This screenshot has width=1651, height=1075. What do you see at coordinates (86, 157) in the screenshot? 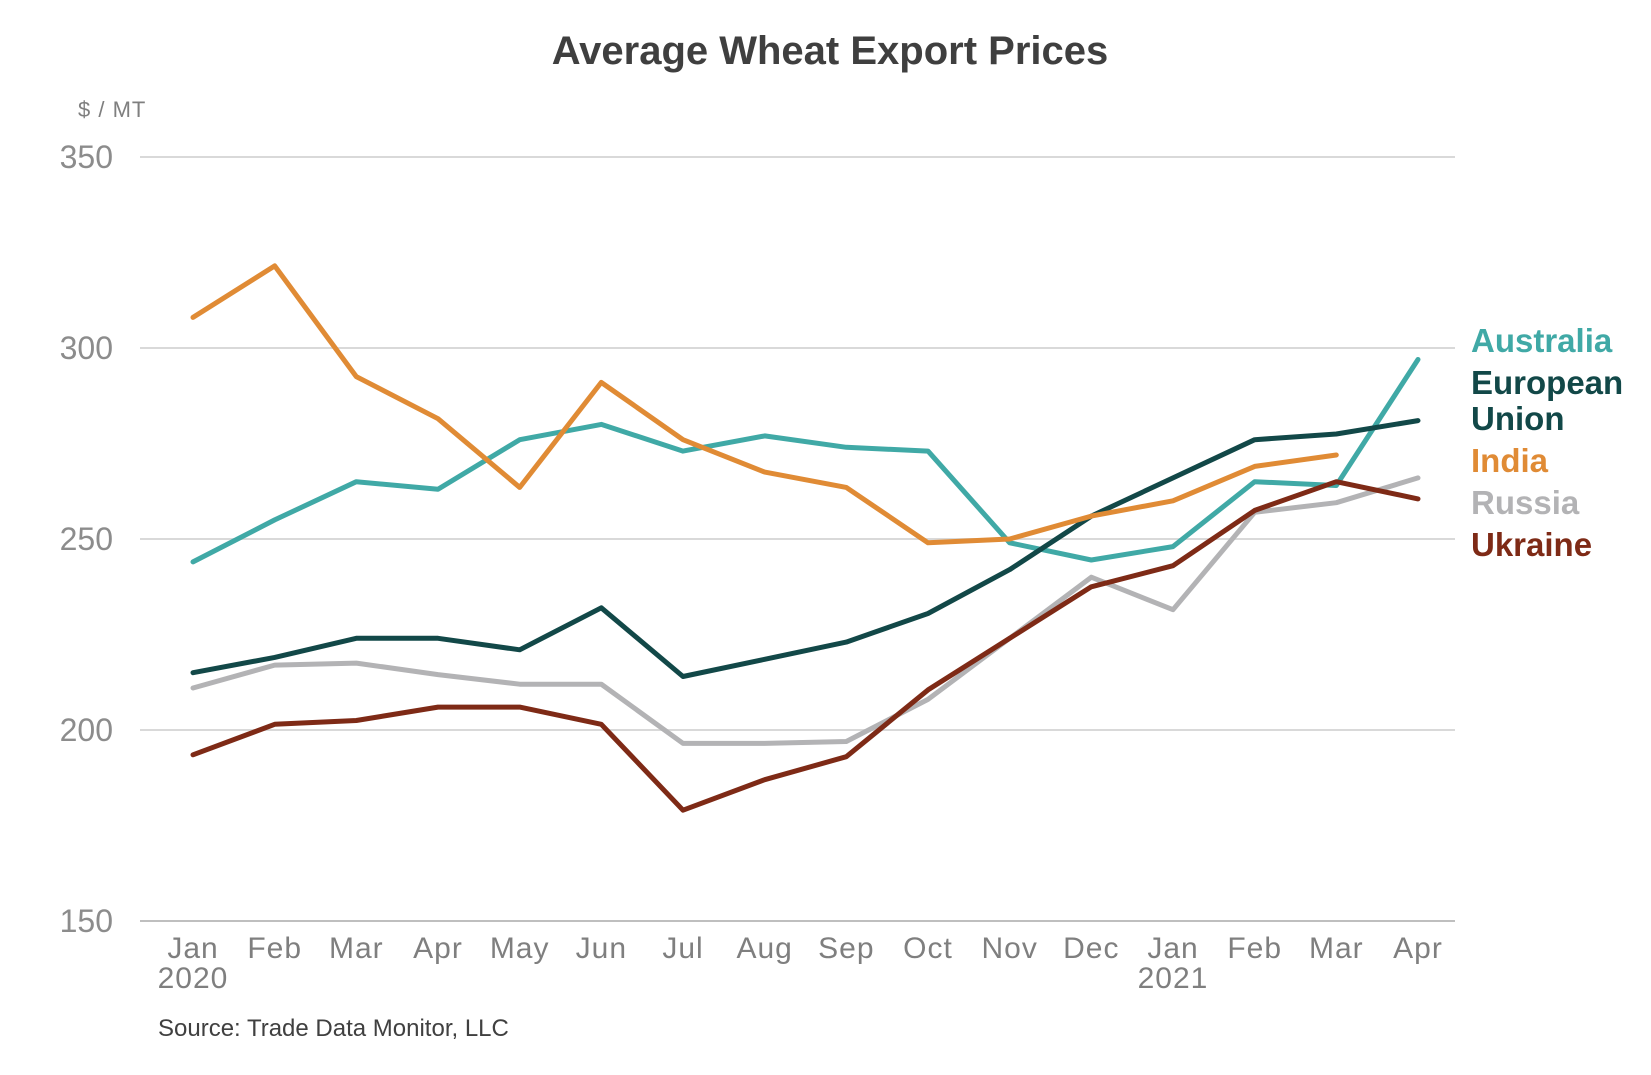
I see `y-tick-label-350: 350` at bounding box center [86, 157].